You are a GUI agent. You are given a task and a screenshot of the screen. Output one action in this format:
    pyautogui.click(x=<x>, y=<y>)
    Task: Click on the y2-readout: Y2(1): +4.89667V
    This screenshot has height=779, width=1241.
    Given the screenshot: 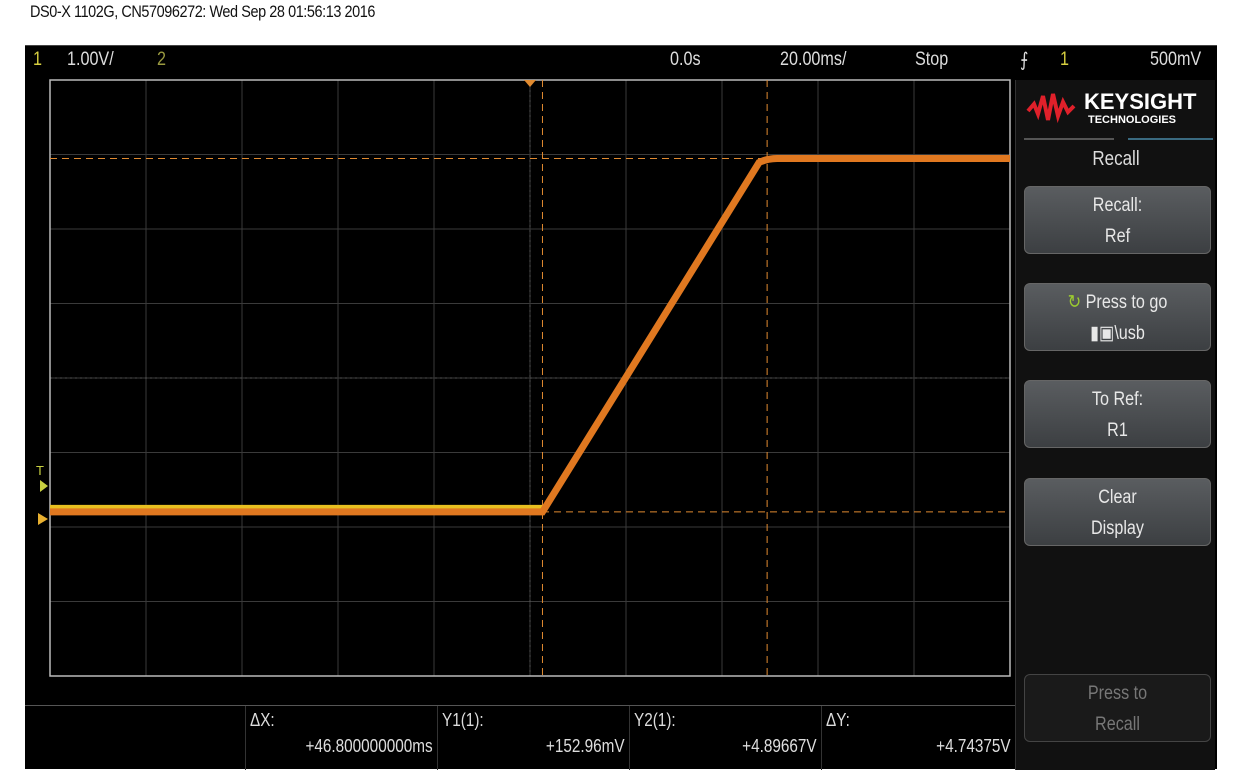 What is the action you would take?
    pyautogui.click(x=725, y=738)
    